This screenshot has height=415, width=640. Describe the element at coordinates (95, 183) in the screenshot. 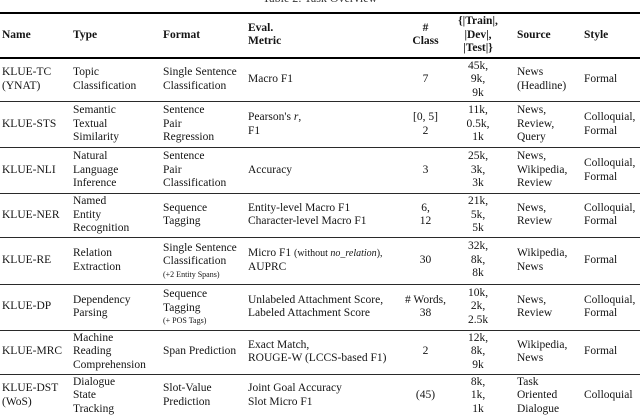

I see `cell-line: Inference` at that location.